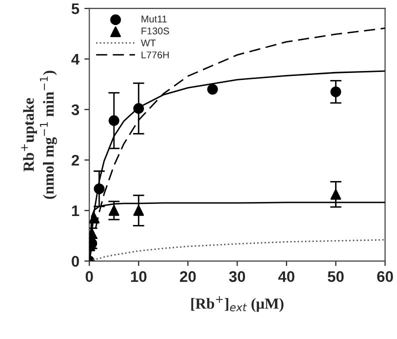  Describe the element at coordinates (76, 9) in the screenshot. I see `y-tick-label: 5` at that location.